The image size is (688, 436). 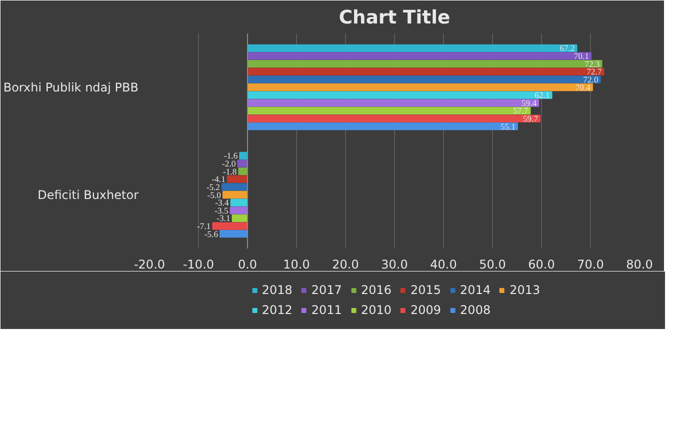 I want to click on data-label: -5.6, so click(x=211, y=233).